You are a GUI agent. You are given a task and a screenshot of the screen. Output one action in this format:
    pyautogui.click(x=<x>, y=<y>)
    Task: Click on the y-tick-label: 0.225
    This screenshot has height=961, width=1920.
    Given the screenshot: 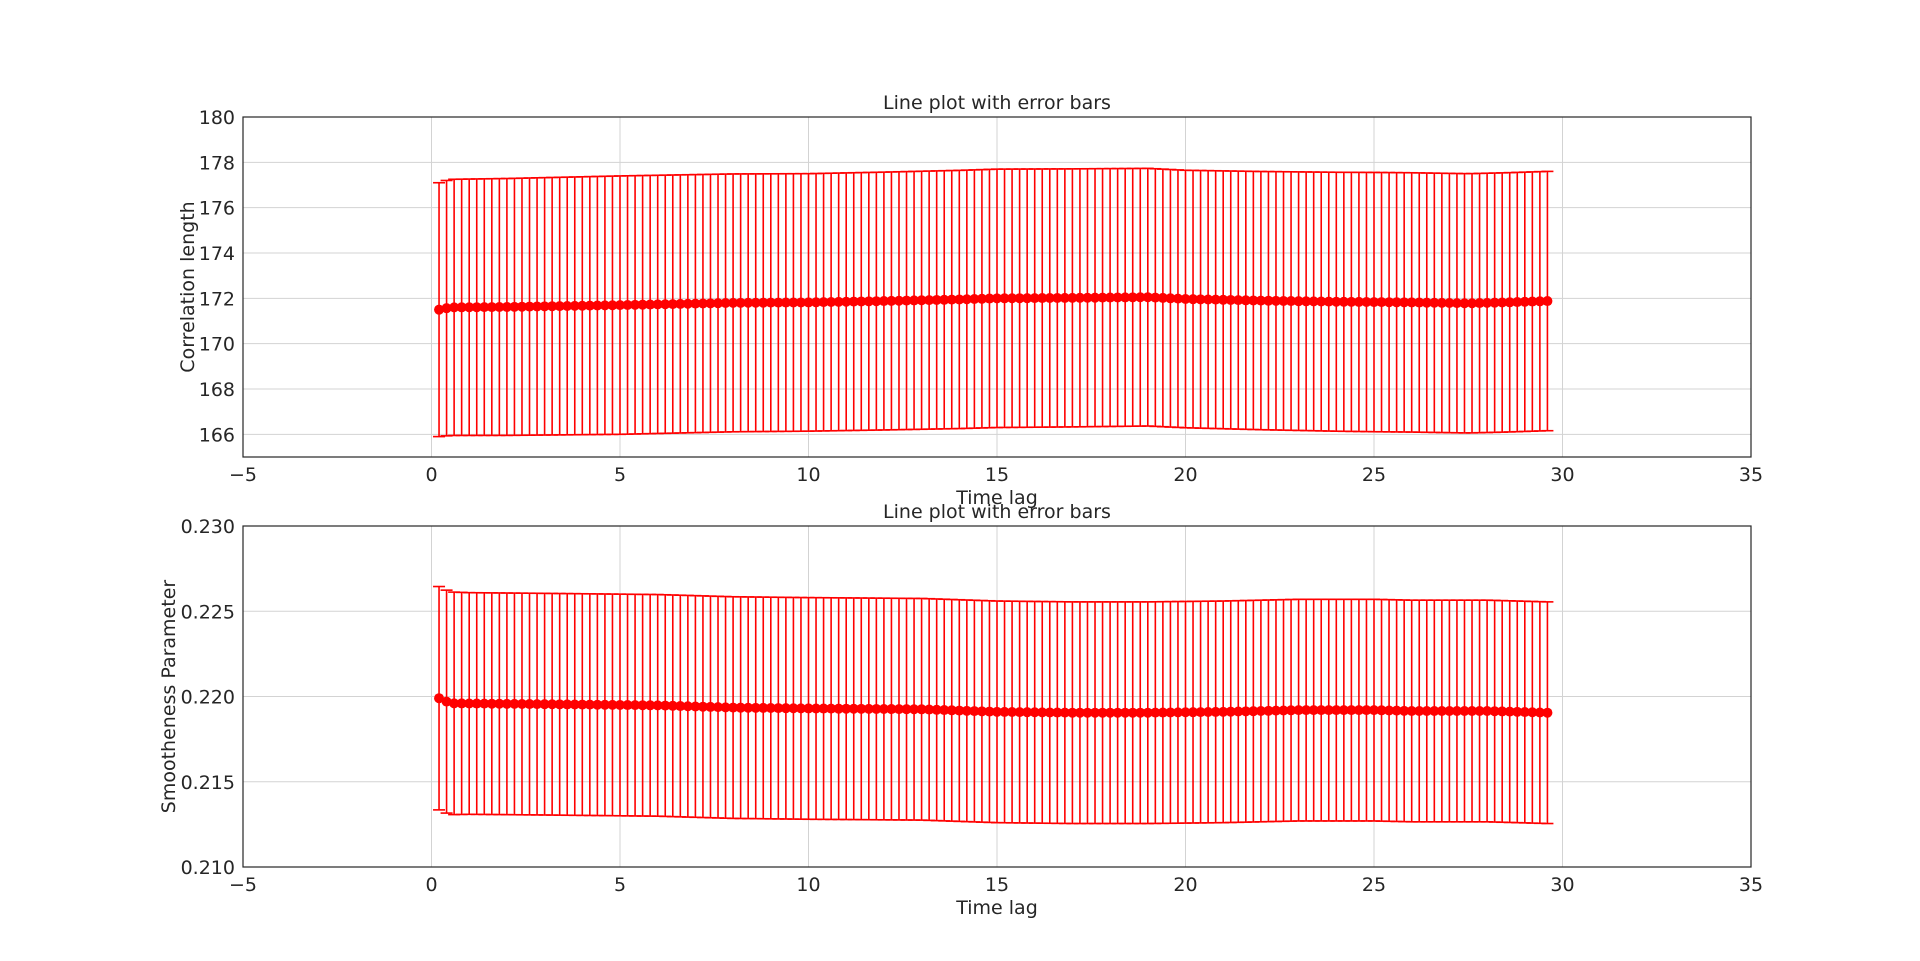 What is the action you would take?
    pyautogui.click(x=208, y=612)
    